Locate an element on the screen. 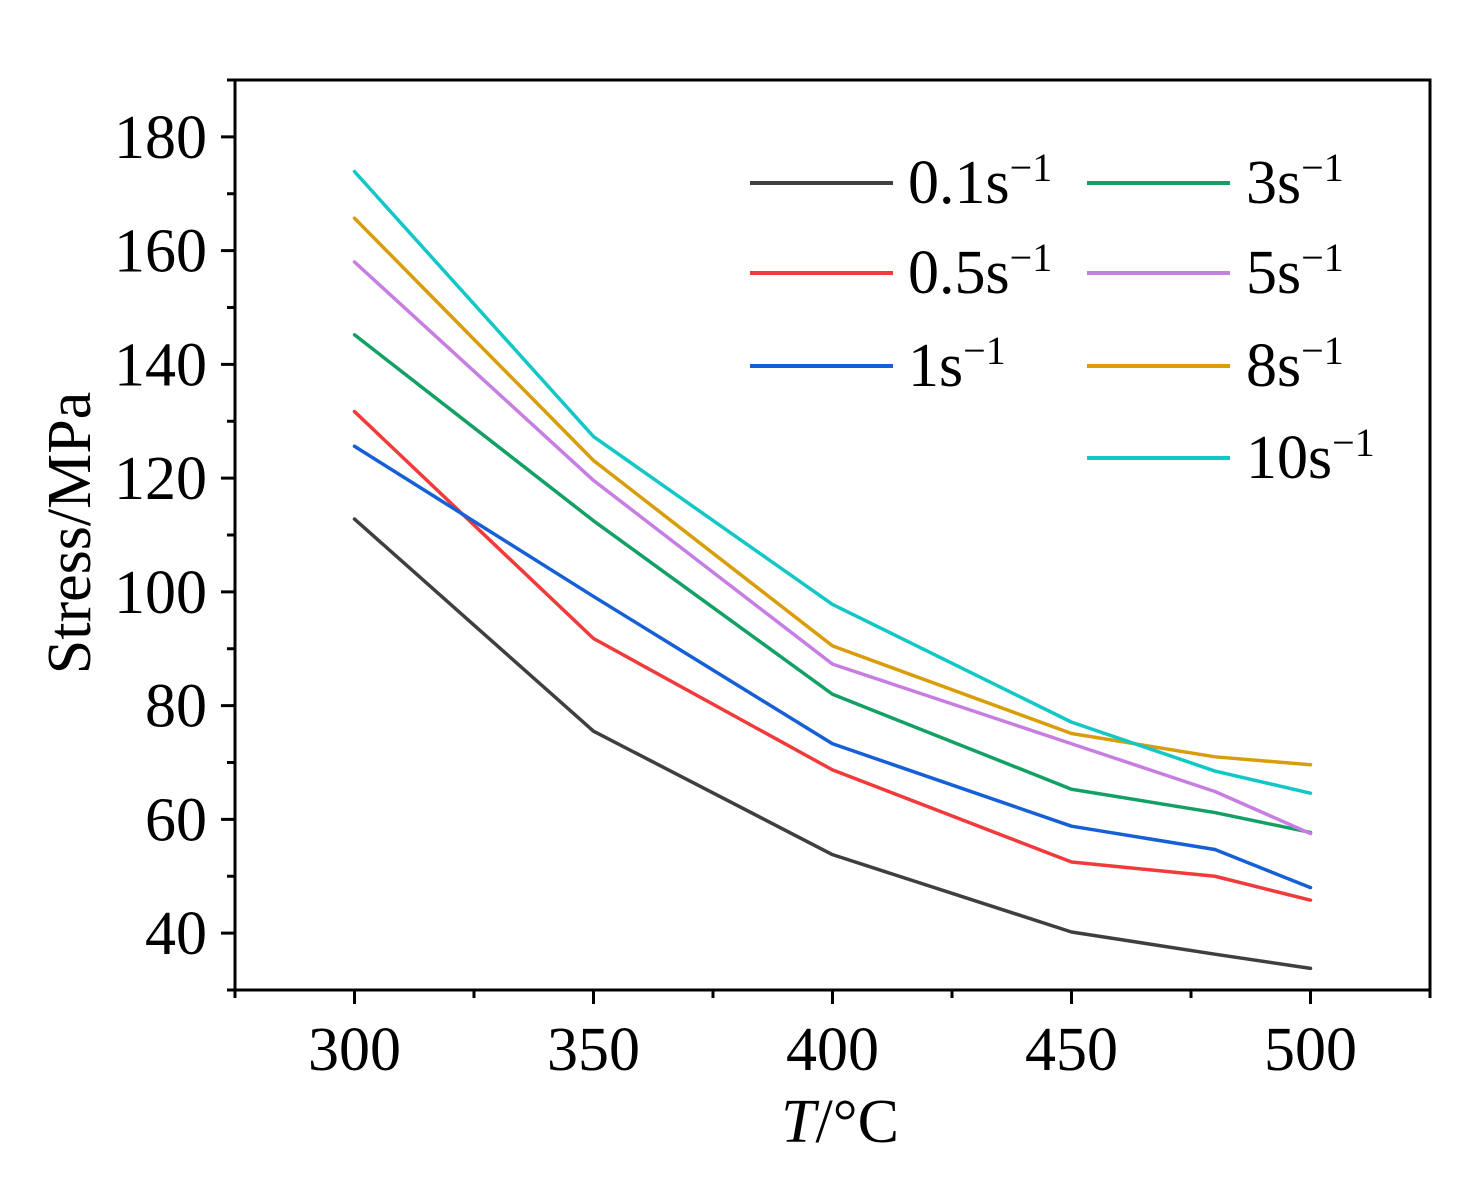  legend-rate: 10 is located at coordinates (1277, 458).